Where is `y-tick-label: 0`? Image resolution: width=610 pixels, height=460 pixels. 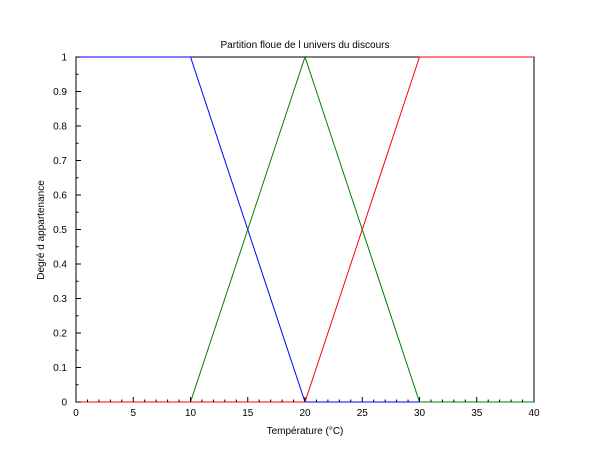
y-tick-label: 0 is located at coordinates (64, 403).